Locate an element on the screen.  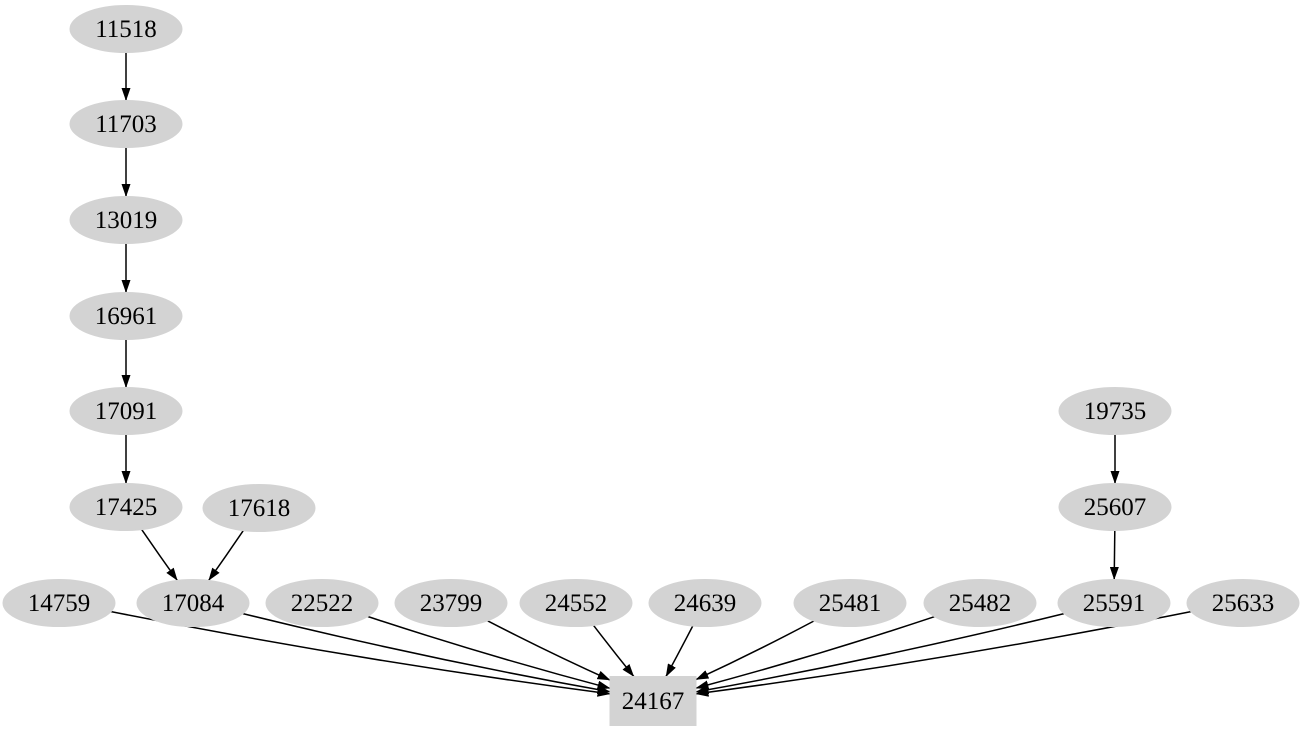
node-label: 13019 is located at coordinates (126, 220).